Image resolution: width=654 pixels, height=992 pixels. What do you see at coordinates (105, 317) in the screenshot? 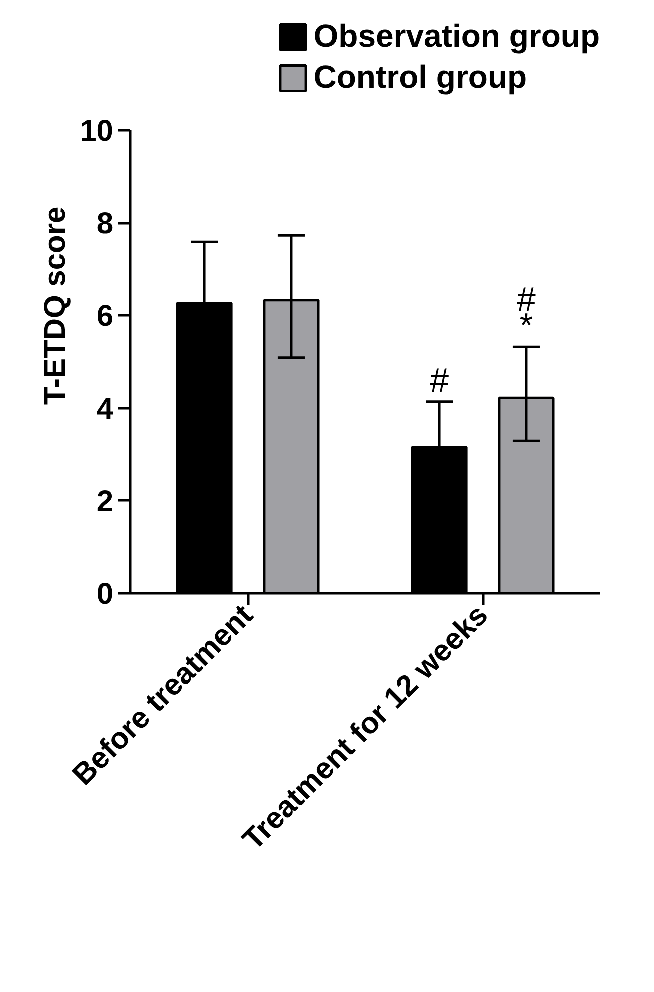
I see `y-tick-label: 6` at bounding box center [105, 317].